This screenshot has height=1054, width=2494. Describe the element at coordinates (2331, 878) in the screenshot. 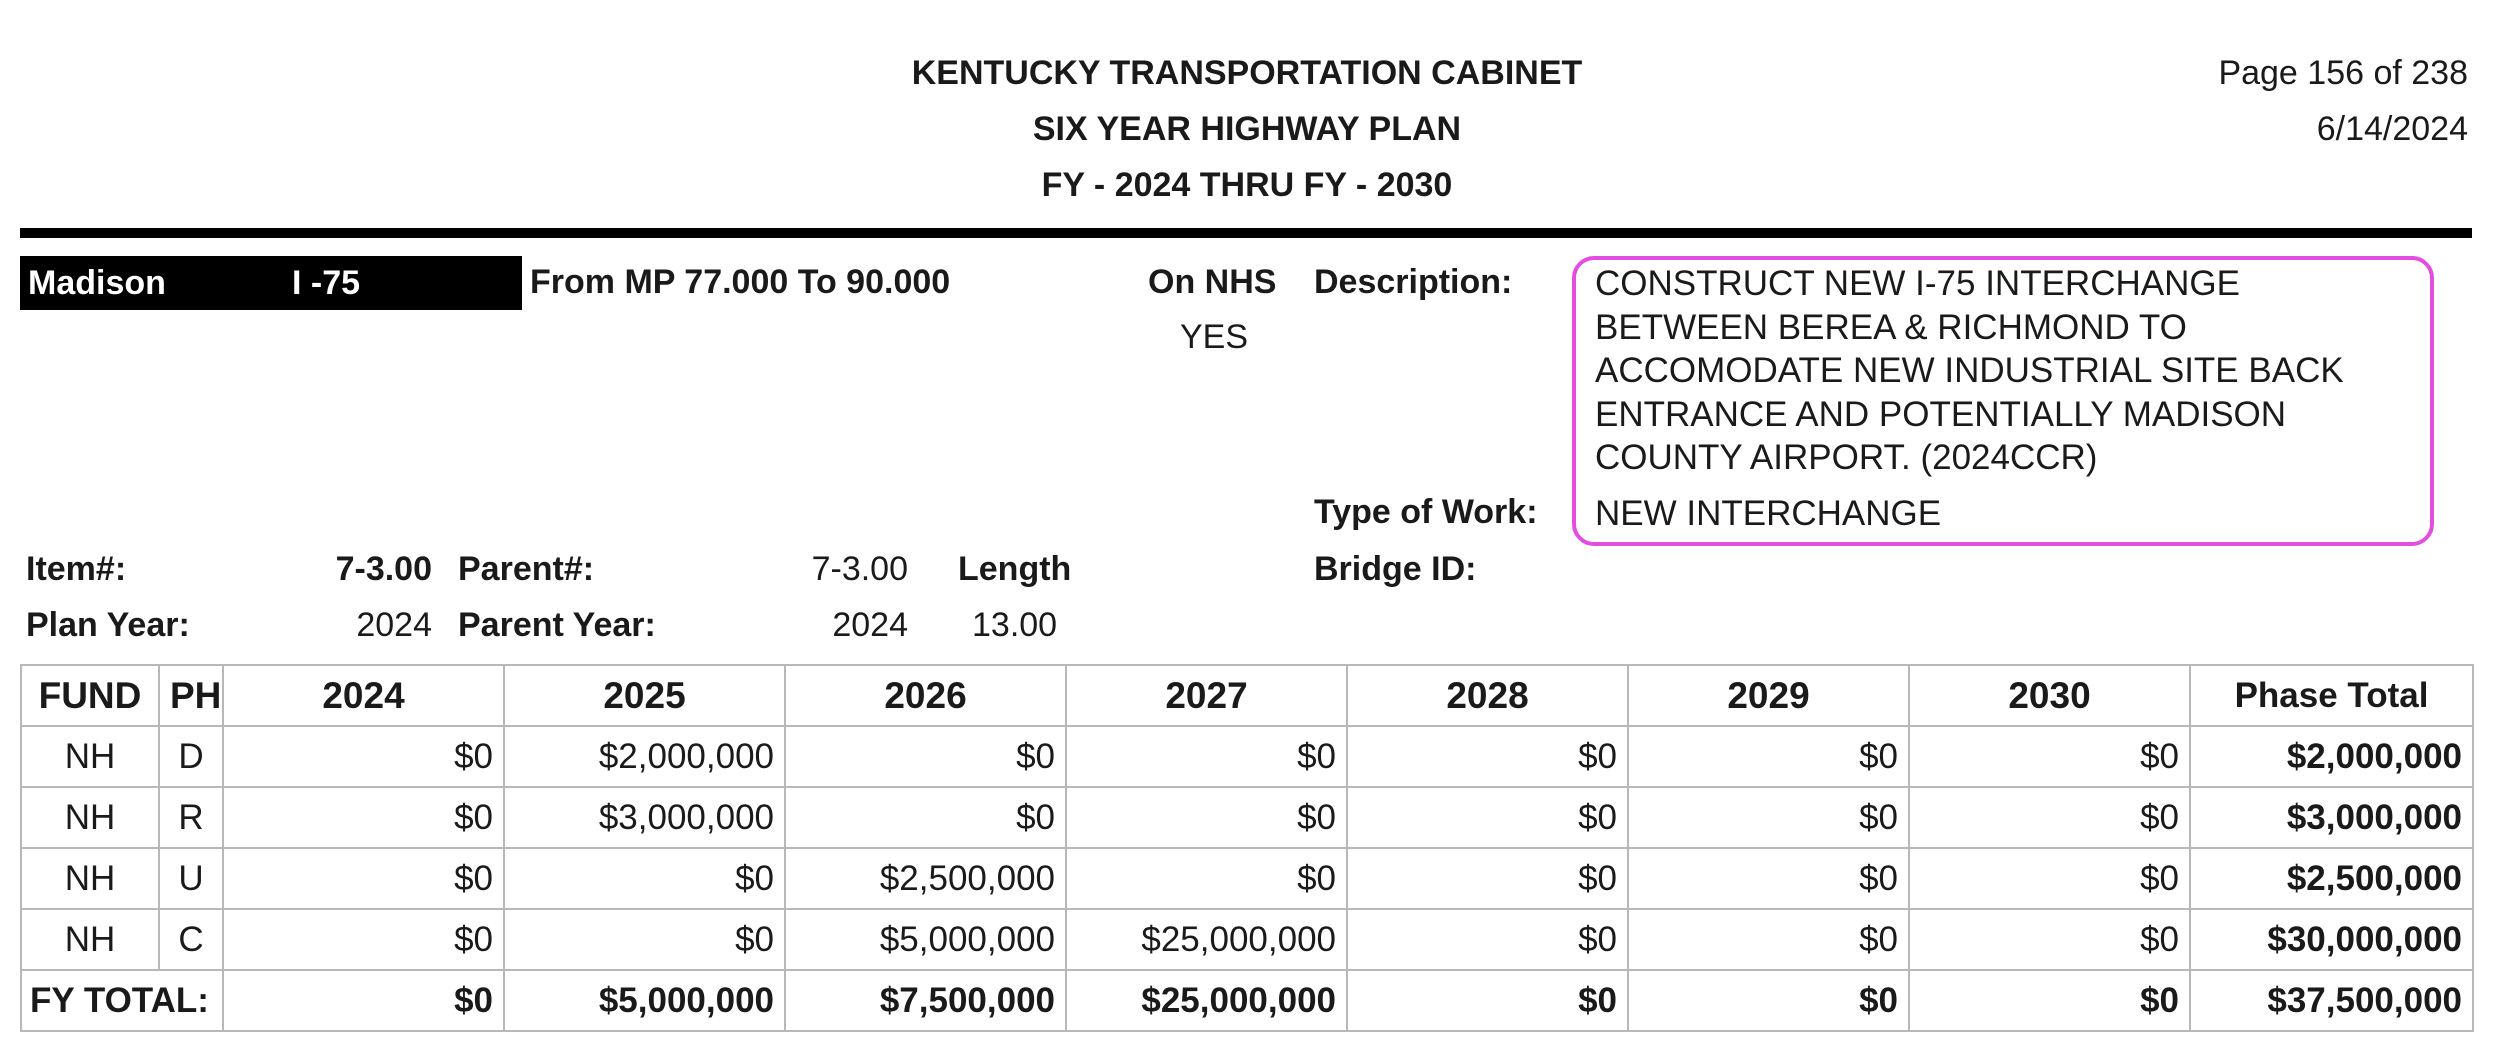

I see `phase-total-cell: $2,500,000` at that location.